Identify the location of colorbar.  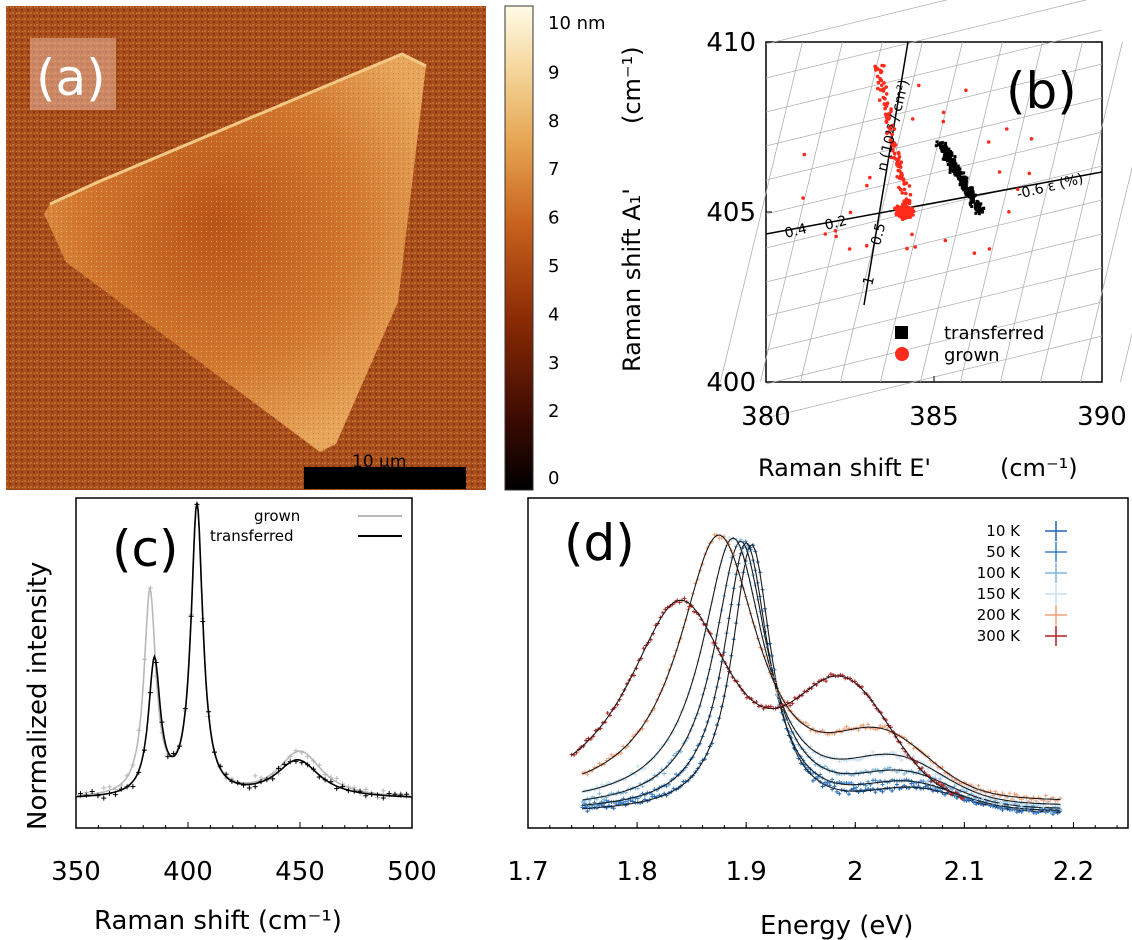
(519, 248).